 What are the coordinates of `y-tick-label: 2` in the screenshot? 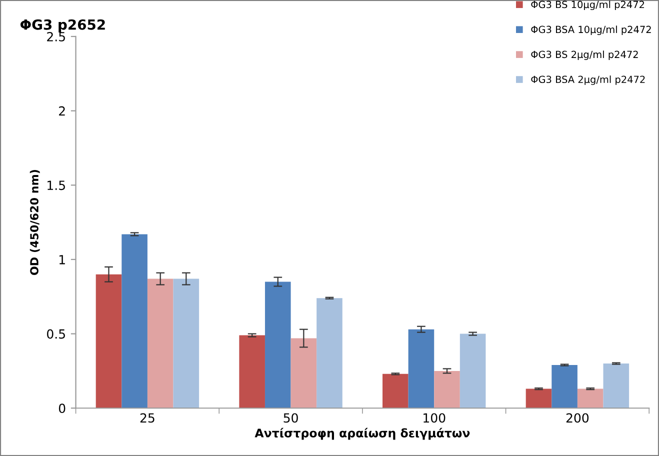 It's located at (62, 111).